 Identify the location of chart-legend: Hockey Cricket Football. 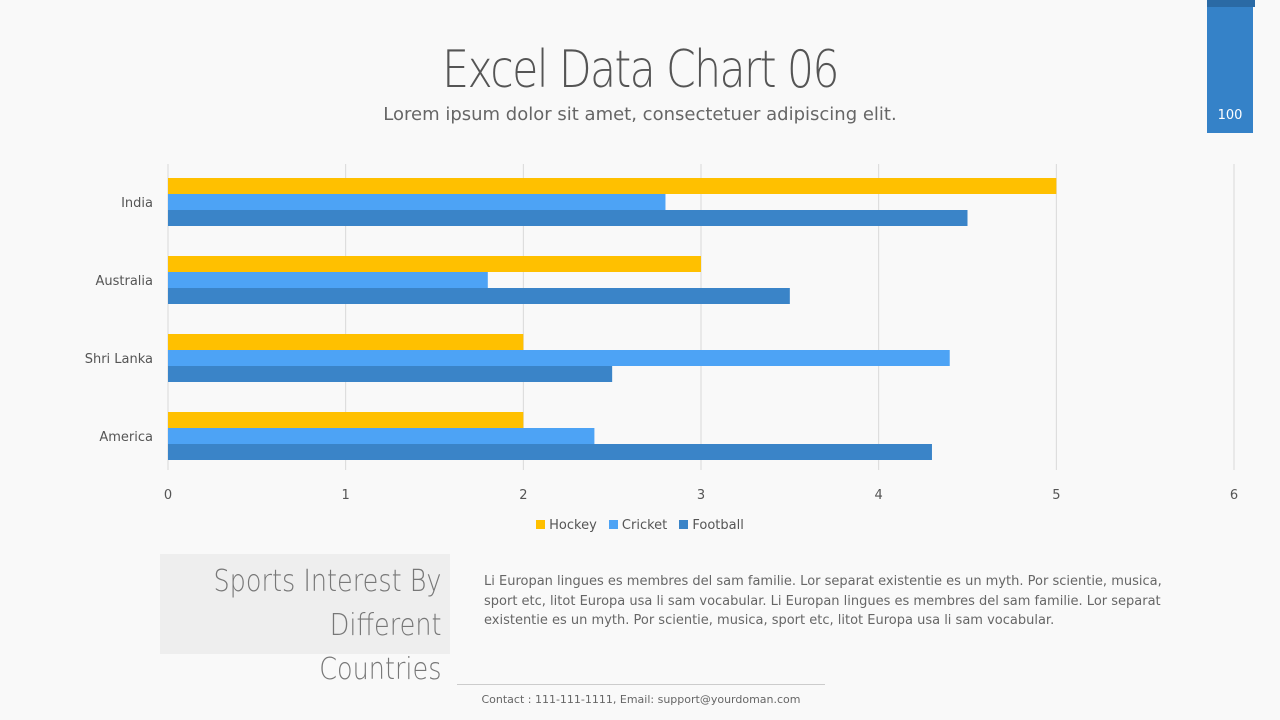
(640, 525).